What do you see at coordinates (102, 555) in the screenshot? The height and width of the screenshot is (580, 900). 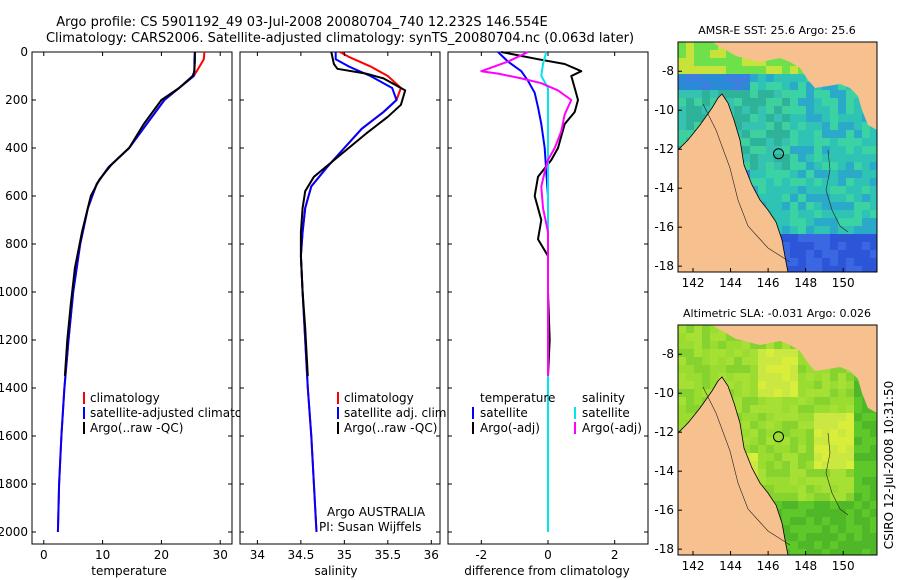 I see `temperature-profile-xtick-label: 10` at bounding box center [102, 555].